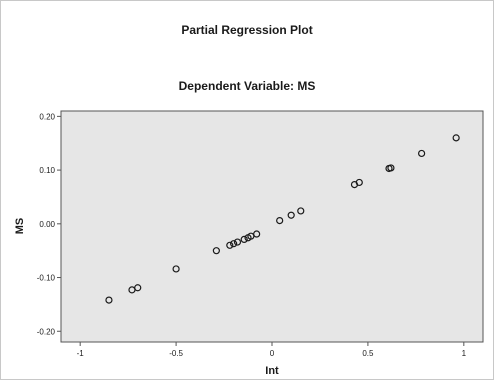 This screenshot has width=494, height=384. What do you see at coordinates (46, 278) in the screenshot?
I see `y-tick-label: -0.10` at bounding box center [46, 278].